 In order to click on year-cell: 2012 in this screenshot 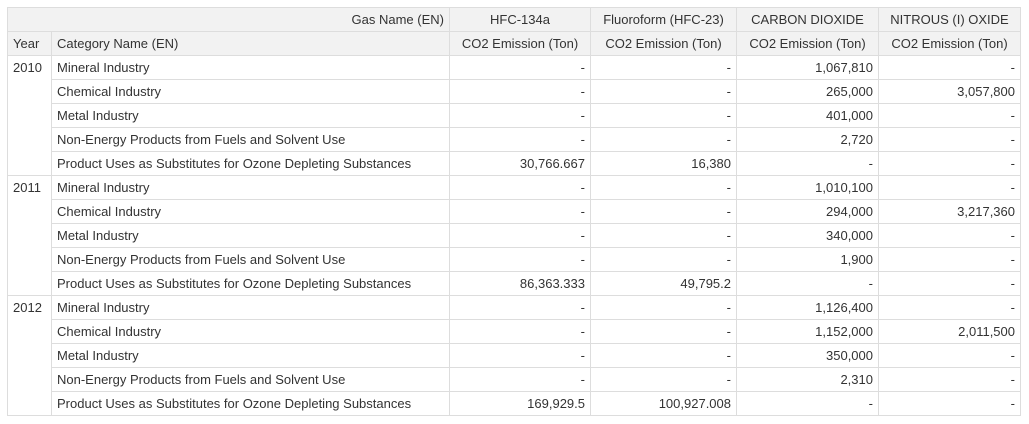, I will do `click(29, 355)`.